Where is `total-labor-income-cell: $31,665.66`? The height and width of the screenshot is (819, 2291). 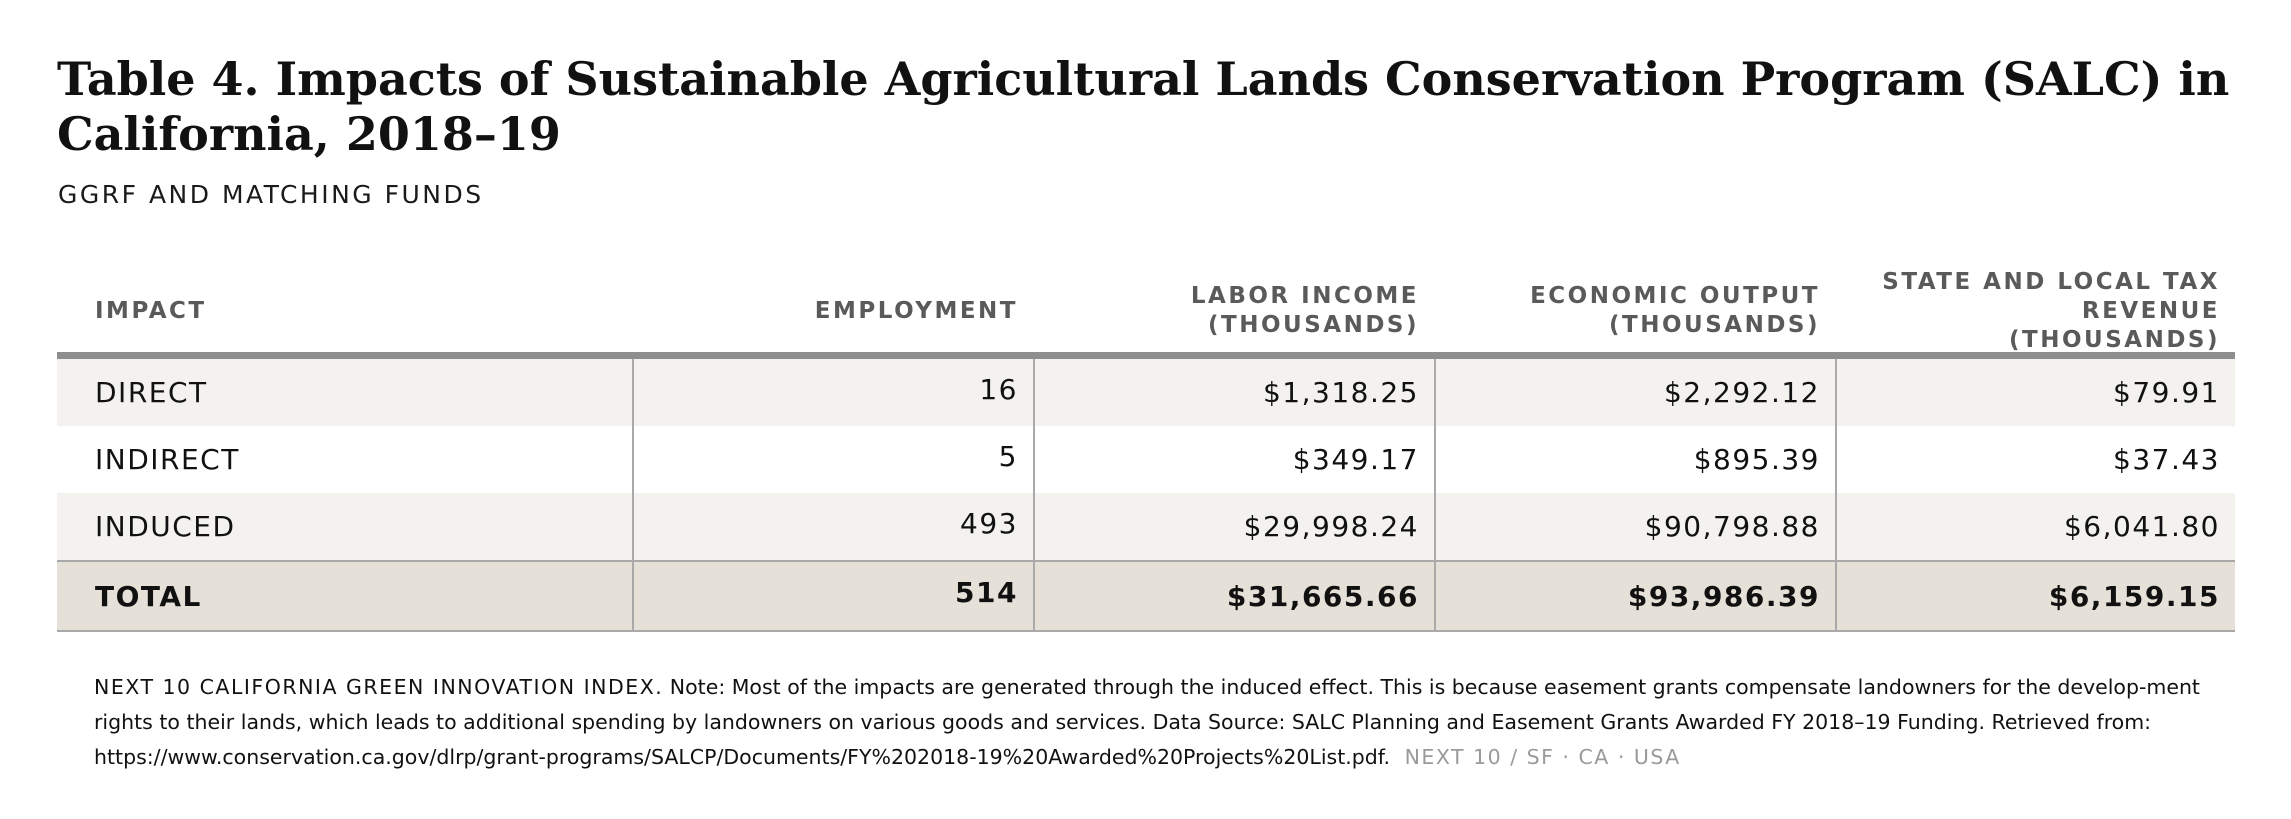
total-labor-income-cell: $31,665.66 is located at coordinates (1233, 596).